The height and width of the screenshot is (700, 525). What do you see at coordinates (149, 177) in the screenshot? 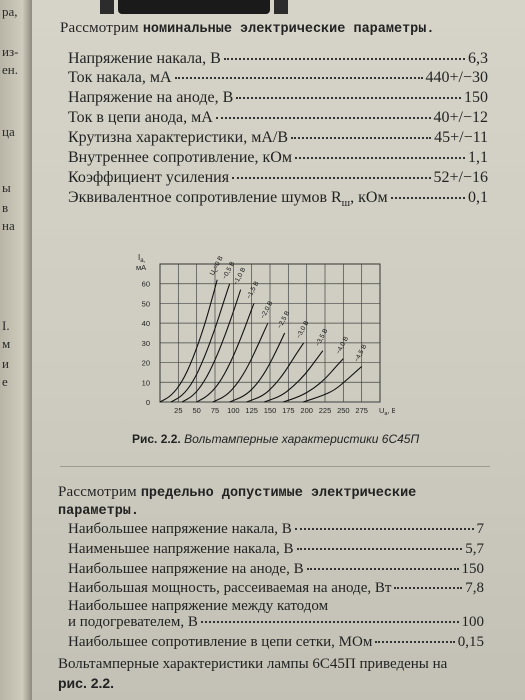
I see `param-label: Коэффициент усиления` at bounding box center [149, 177].